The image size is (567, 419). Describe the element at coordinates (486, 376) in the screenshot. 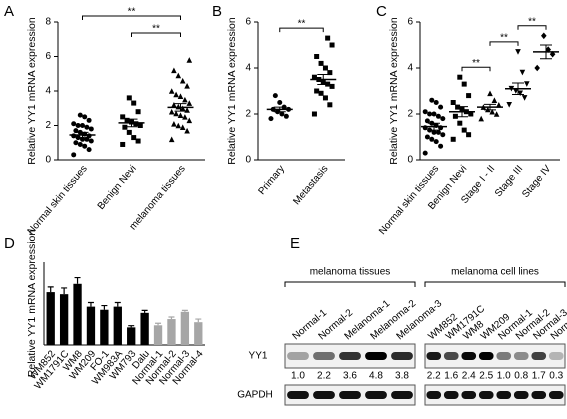

I see `quant-label: 2.5` at that location.